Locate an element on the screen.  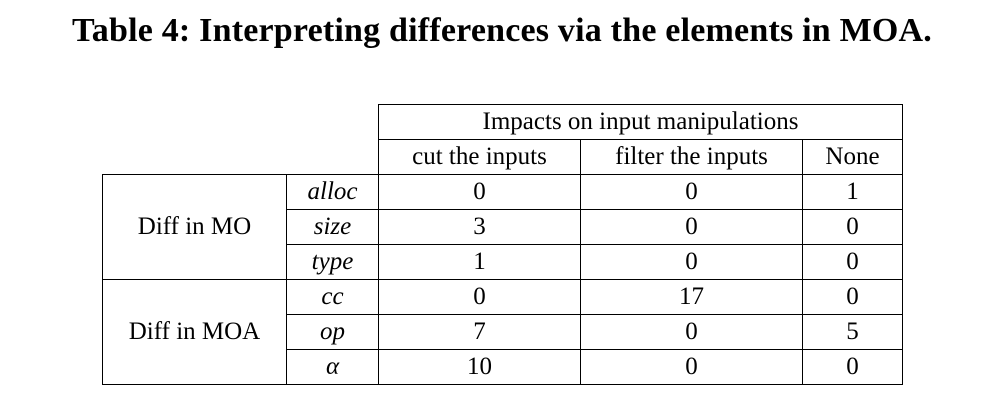
header-row-group: Impacts on input manipulations is located at coordinates (503, 122).